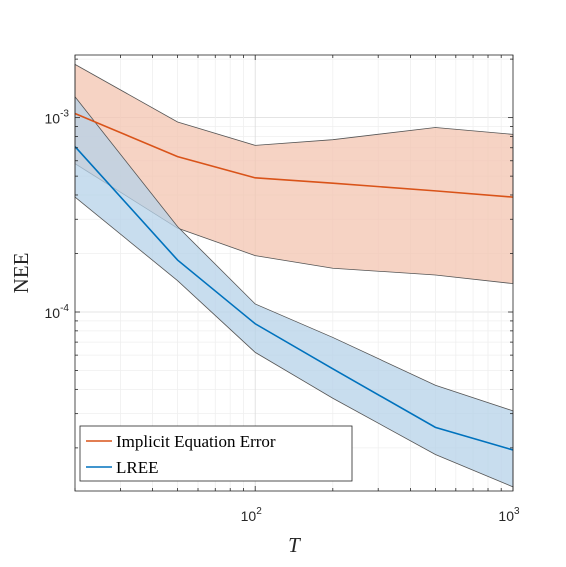  Describe the element at coordinates (294, 545) in the screenshot. I see `x-axis-title: T` at that location.